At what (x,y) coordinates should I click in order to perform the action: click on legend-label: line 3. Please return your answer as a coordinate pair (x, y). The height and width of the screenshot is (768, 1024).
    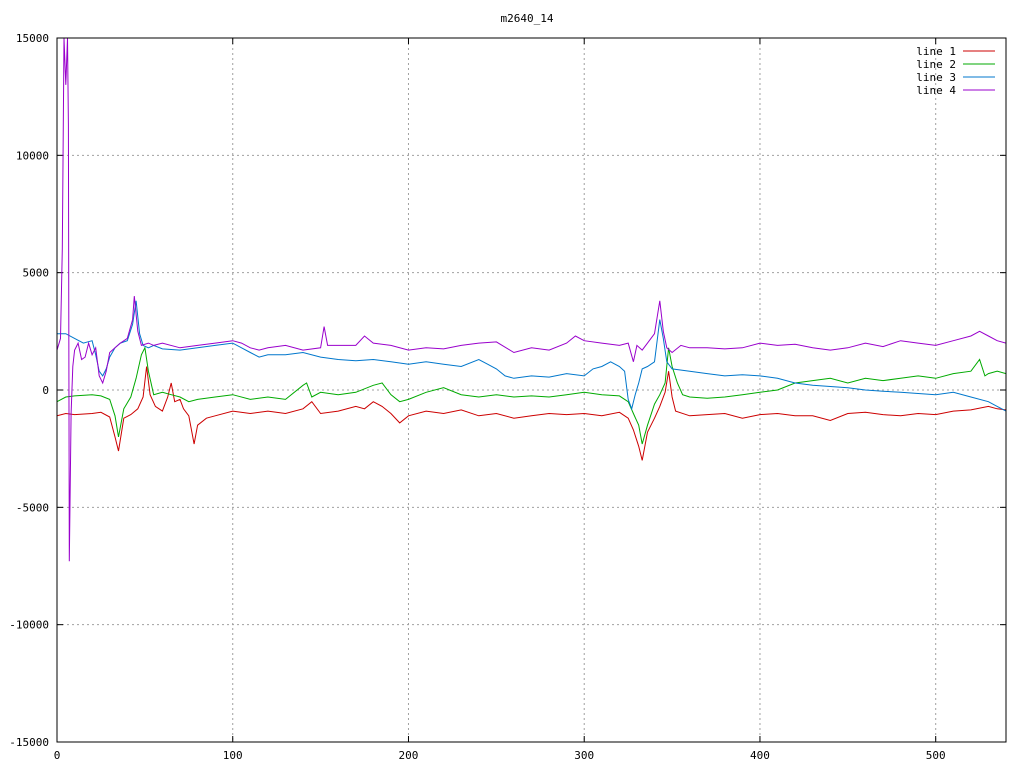
    Looking at the image, I should click on (936, 77).